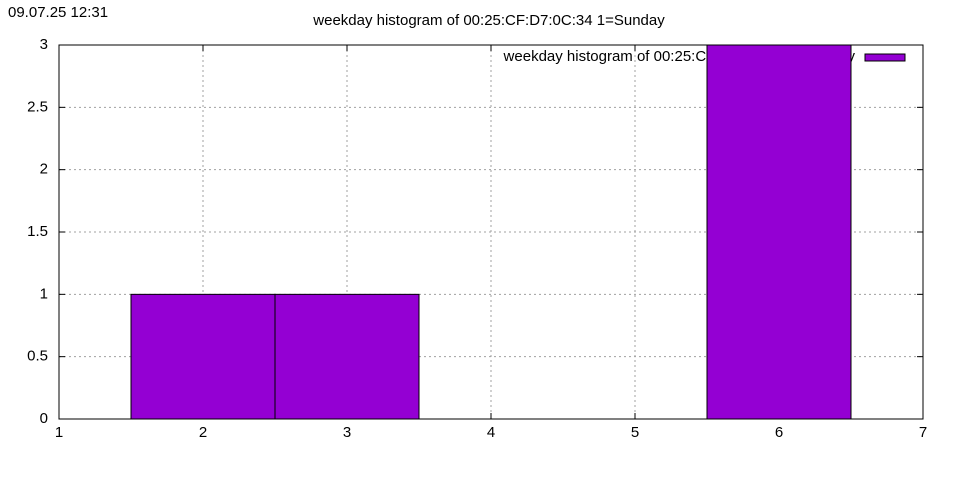  What do you see at coordinates (37, 231) in the screenshot?
I see `y-tick-label: 1.5` at bounding box center [37, 231].